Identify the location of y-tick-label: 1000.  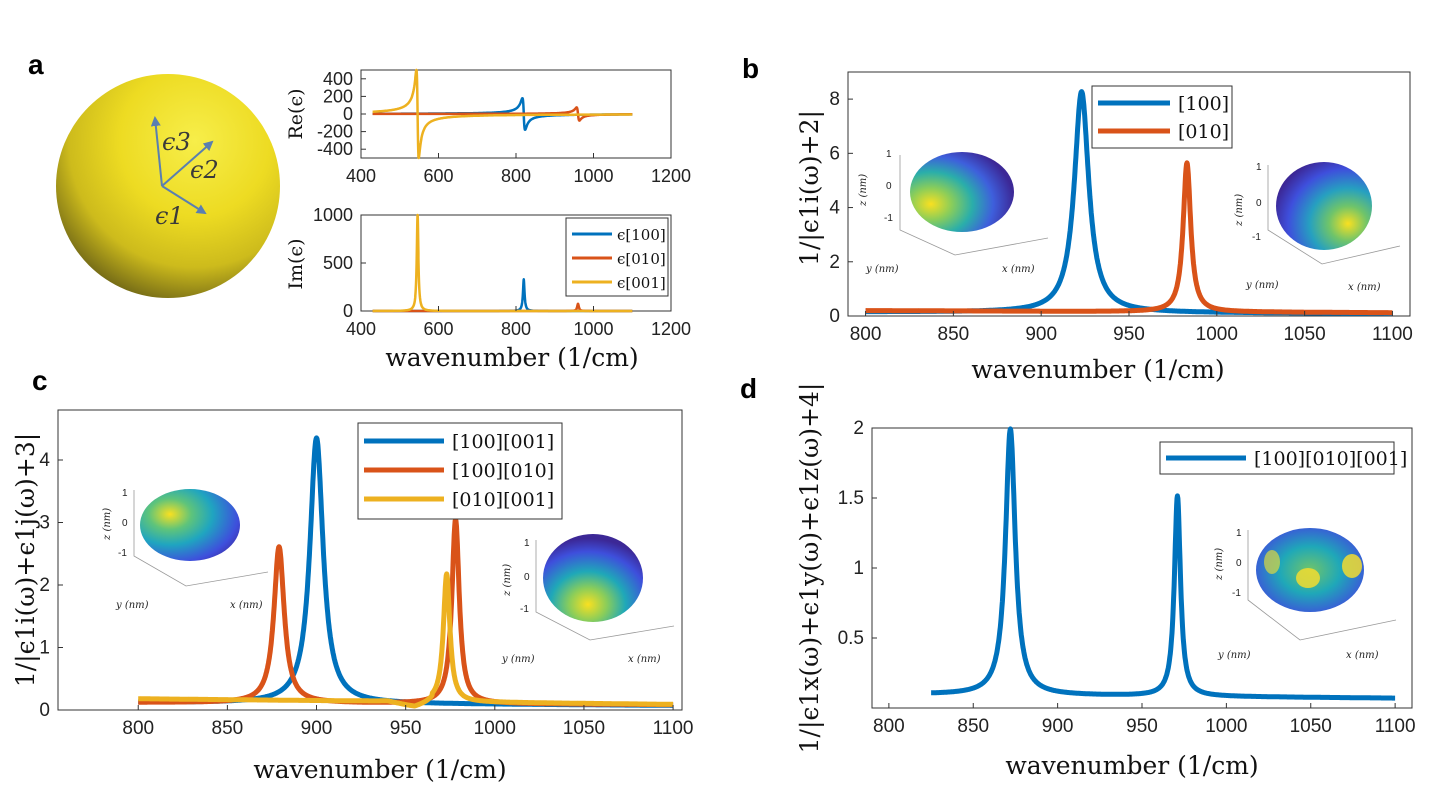
(333, 215).